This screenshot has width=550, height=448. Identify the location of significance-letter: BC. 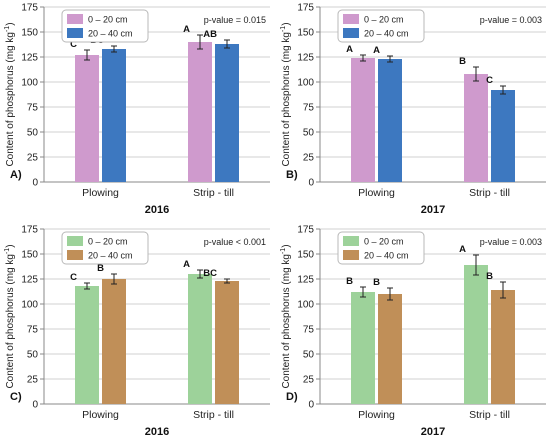
(210, 273).